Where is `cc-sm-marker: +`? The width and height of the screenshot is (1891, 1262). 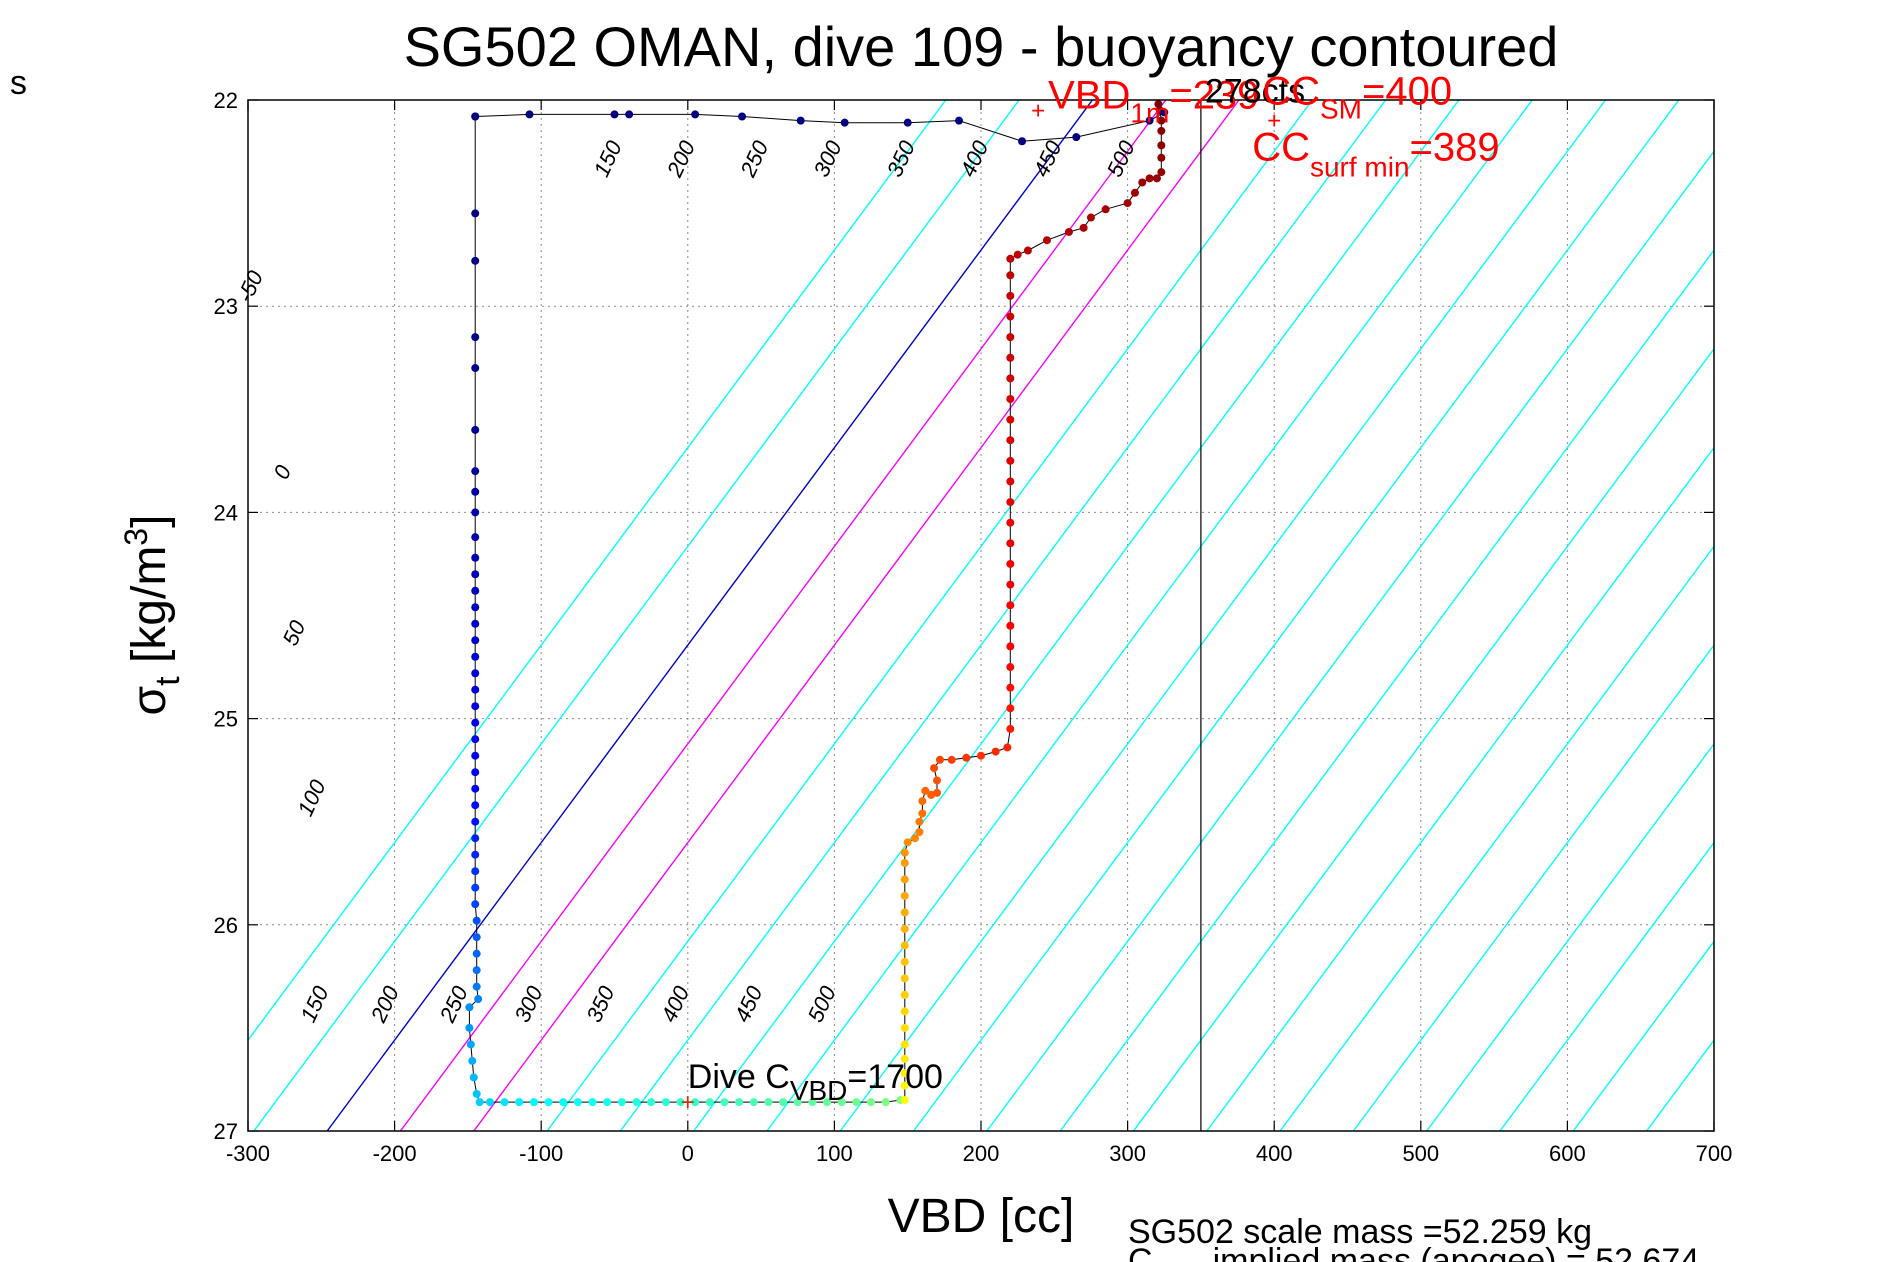 cc-sm-marker: + is located at coordinates (1274, 120).